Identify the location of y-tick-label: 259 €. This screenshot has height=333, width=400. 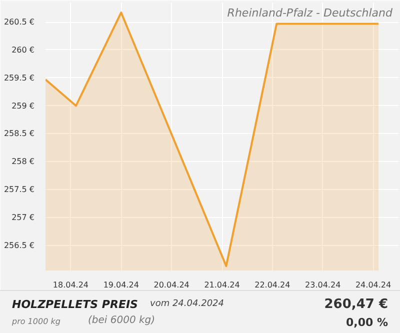
(23, 105).